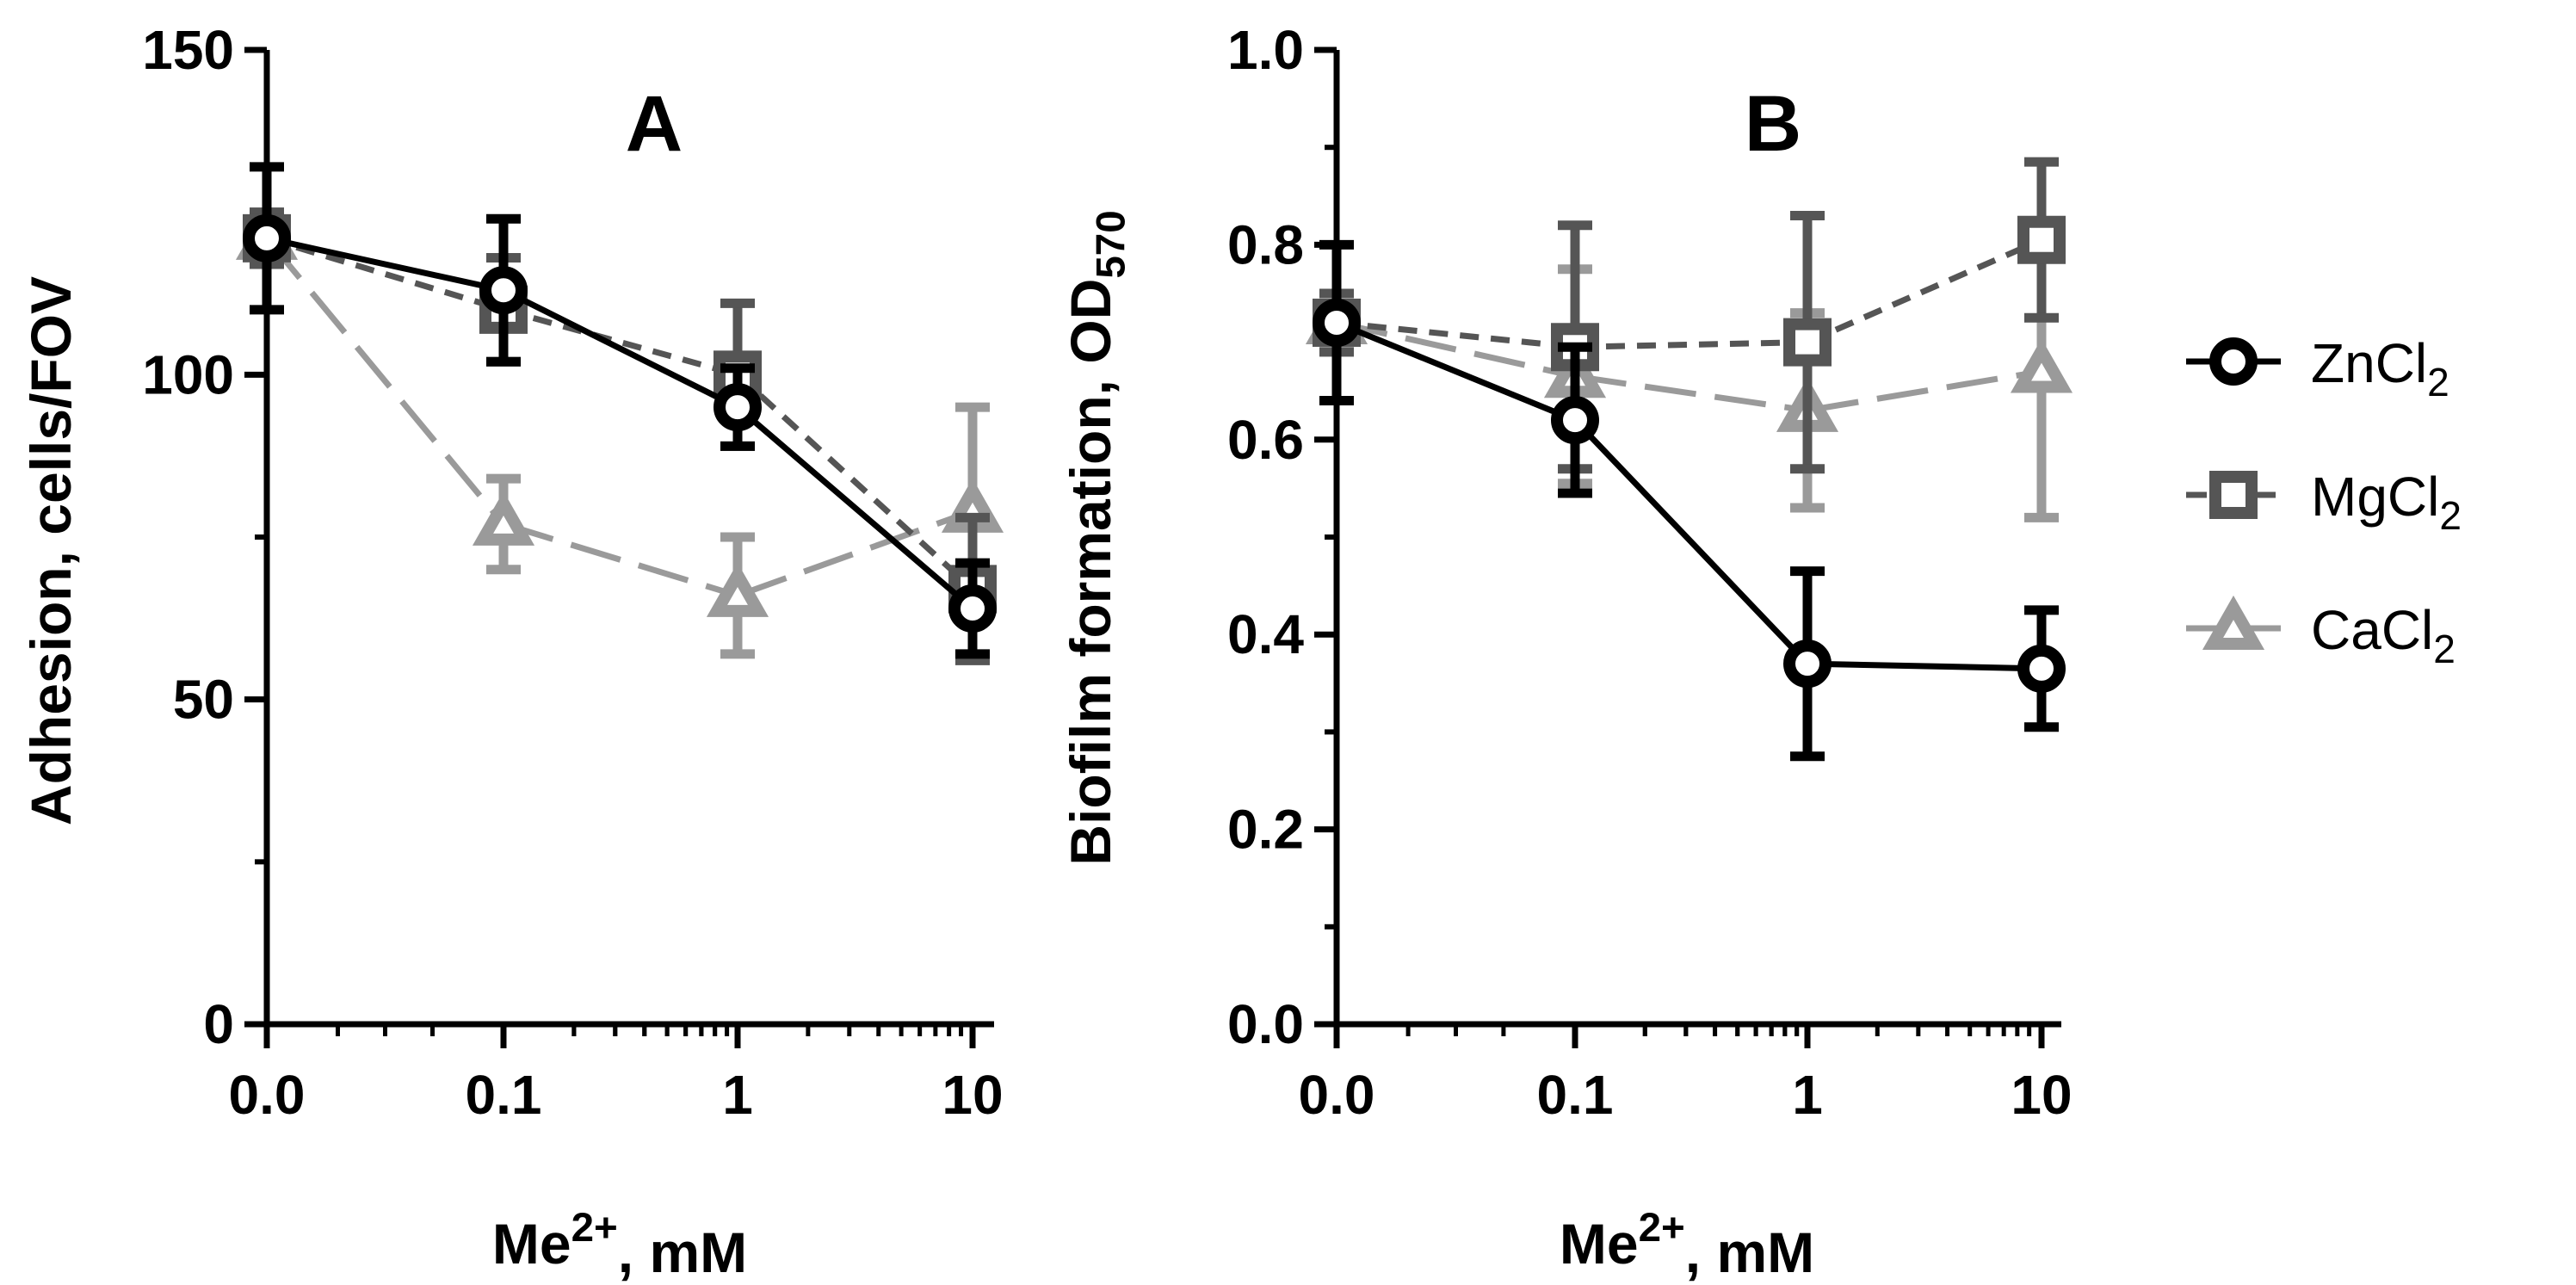 The width and height of the screenshot is (2576, 1285). What do you see at coordinates (188, 374) in the screenshot?
I see `y-tick-label: 100` at bounding box center [188, 374].